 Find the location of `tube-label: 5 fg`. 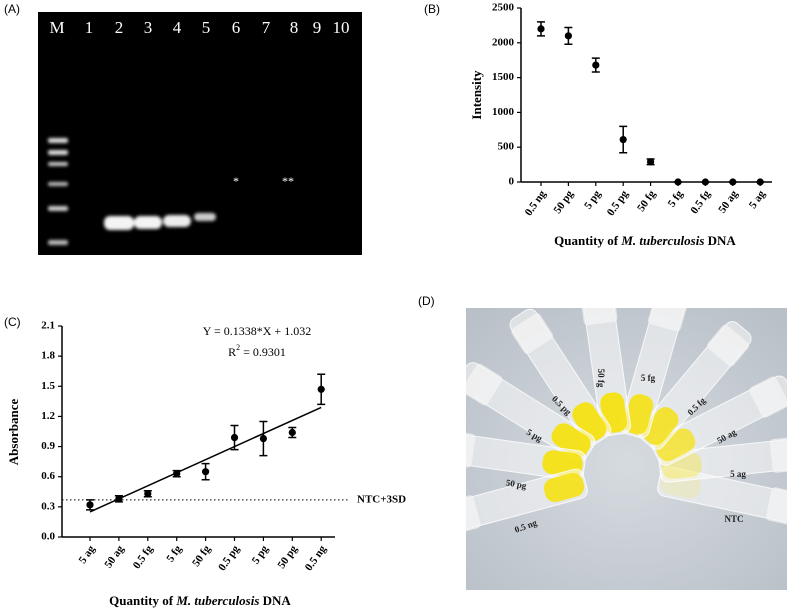

tube-label: 5 fg is located at coordinates (648, 378).